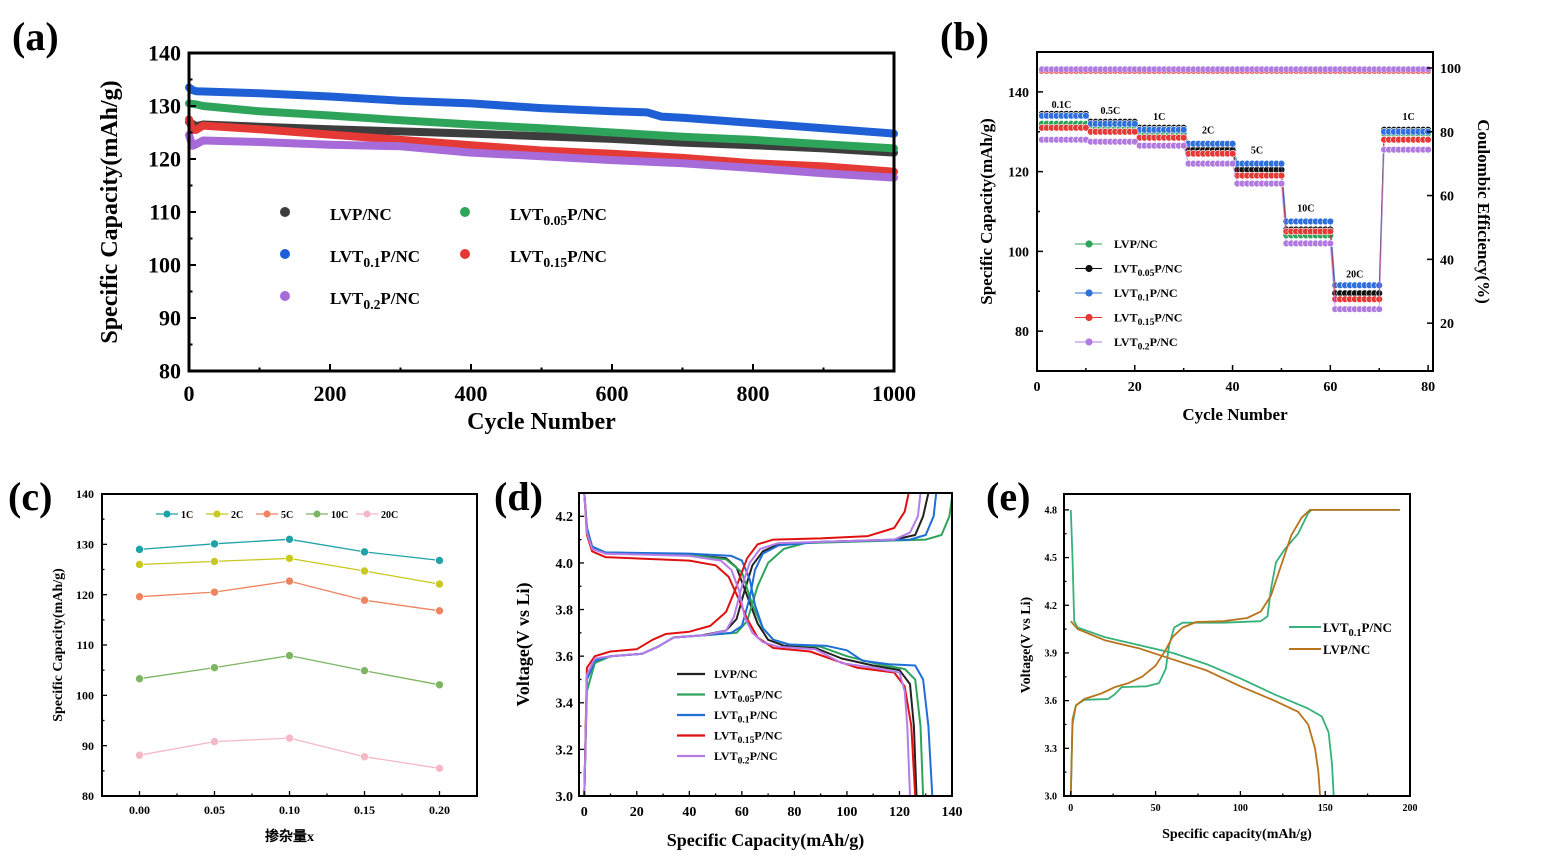 This screenshot has width=1547, height=866. What do you see at coordinates (1240, 808) in the screenshot?
I see `x-tick-label: 100` at bounding box center [1240, 808].